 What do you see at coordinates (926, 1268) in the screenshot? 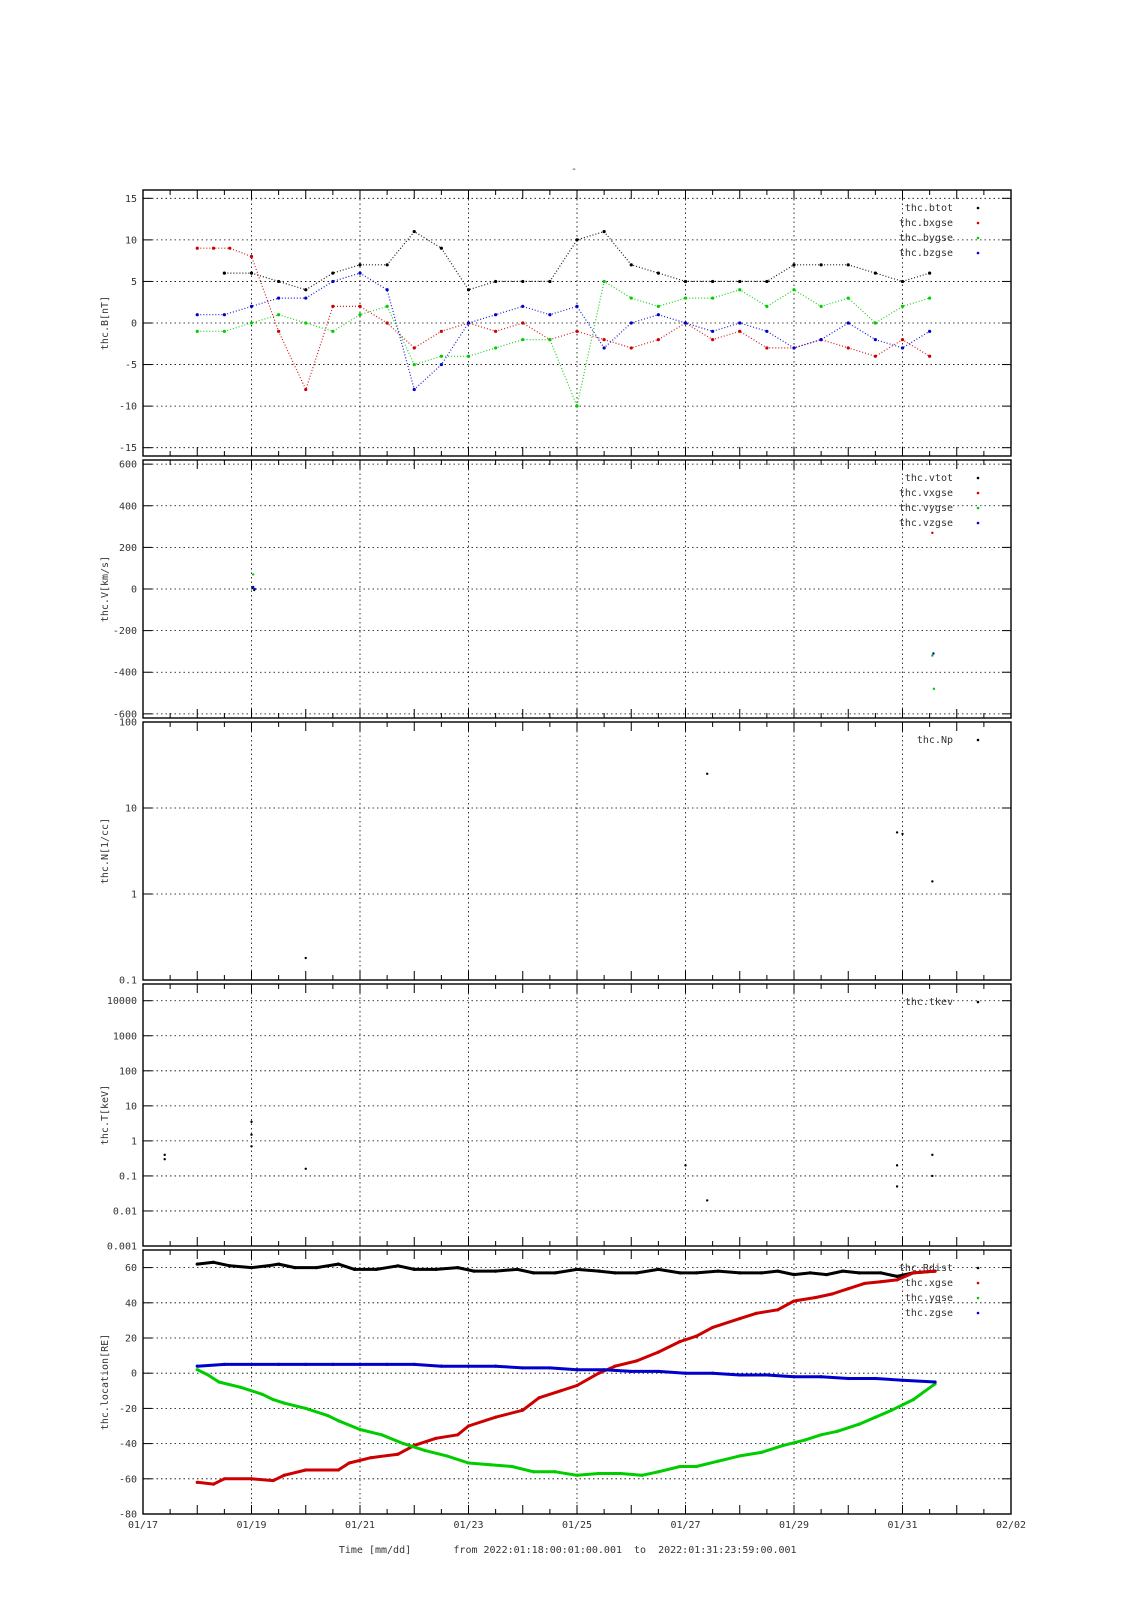
I see `legend-label: thc.Rdist` at bounding box center [926, 1268].